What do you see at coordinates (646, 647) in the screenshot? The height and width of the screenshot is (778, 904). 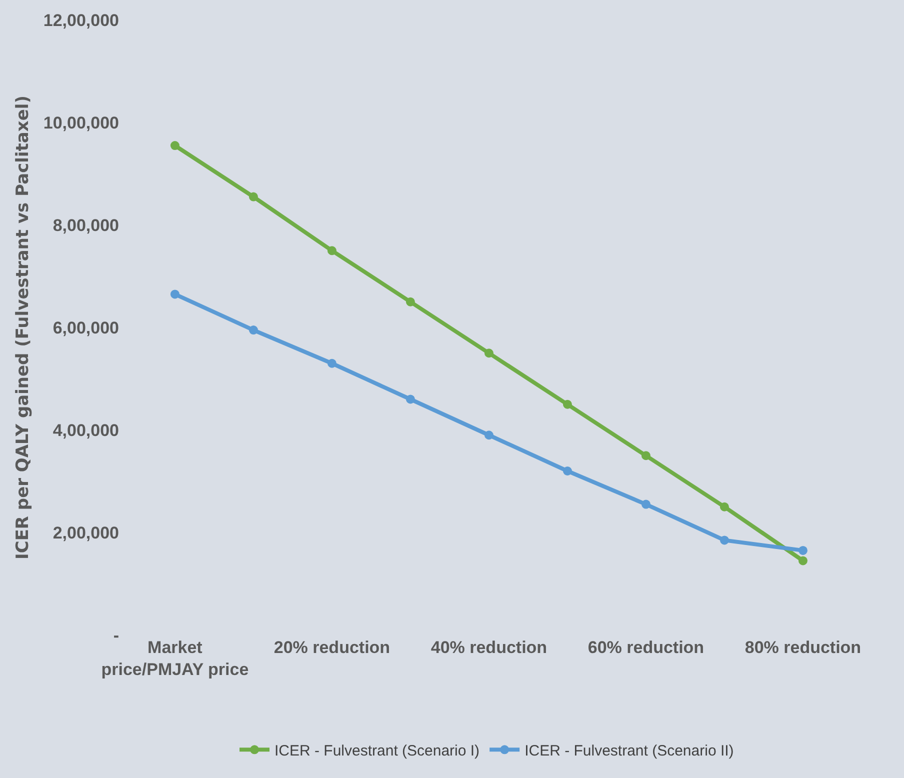 I see `x-tick-label: 60% reduction` at bounding box center [646, 647].